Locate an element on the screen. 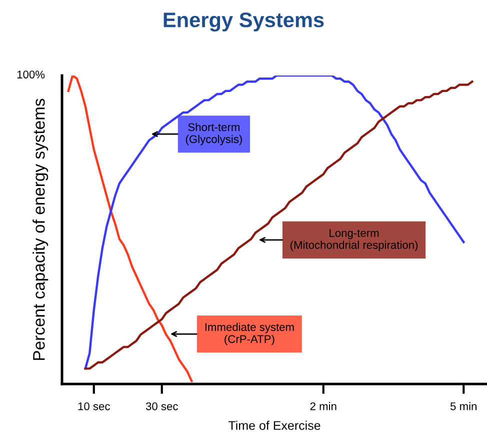  annotation: Immediate system (CrP-ATP) is located at coordinates (249, 334).